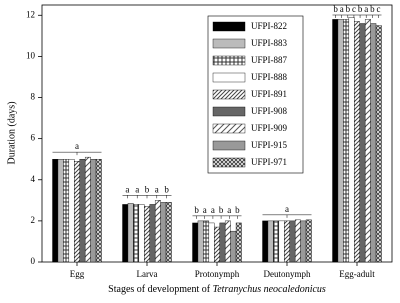 The image size is (400, 303). I want to click on legend-label: UFPI-908, so click(269, 111).